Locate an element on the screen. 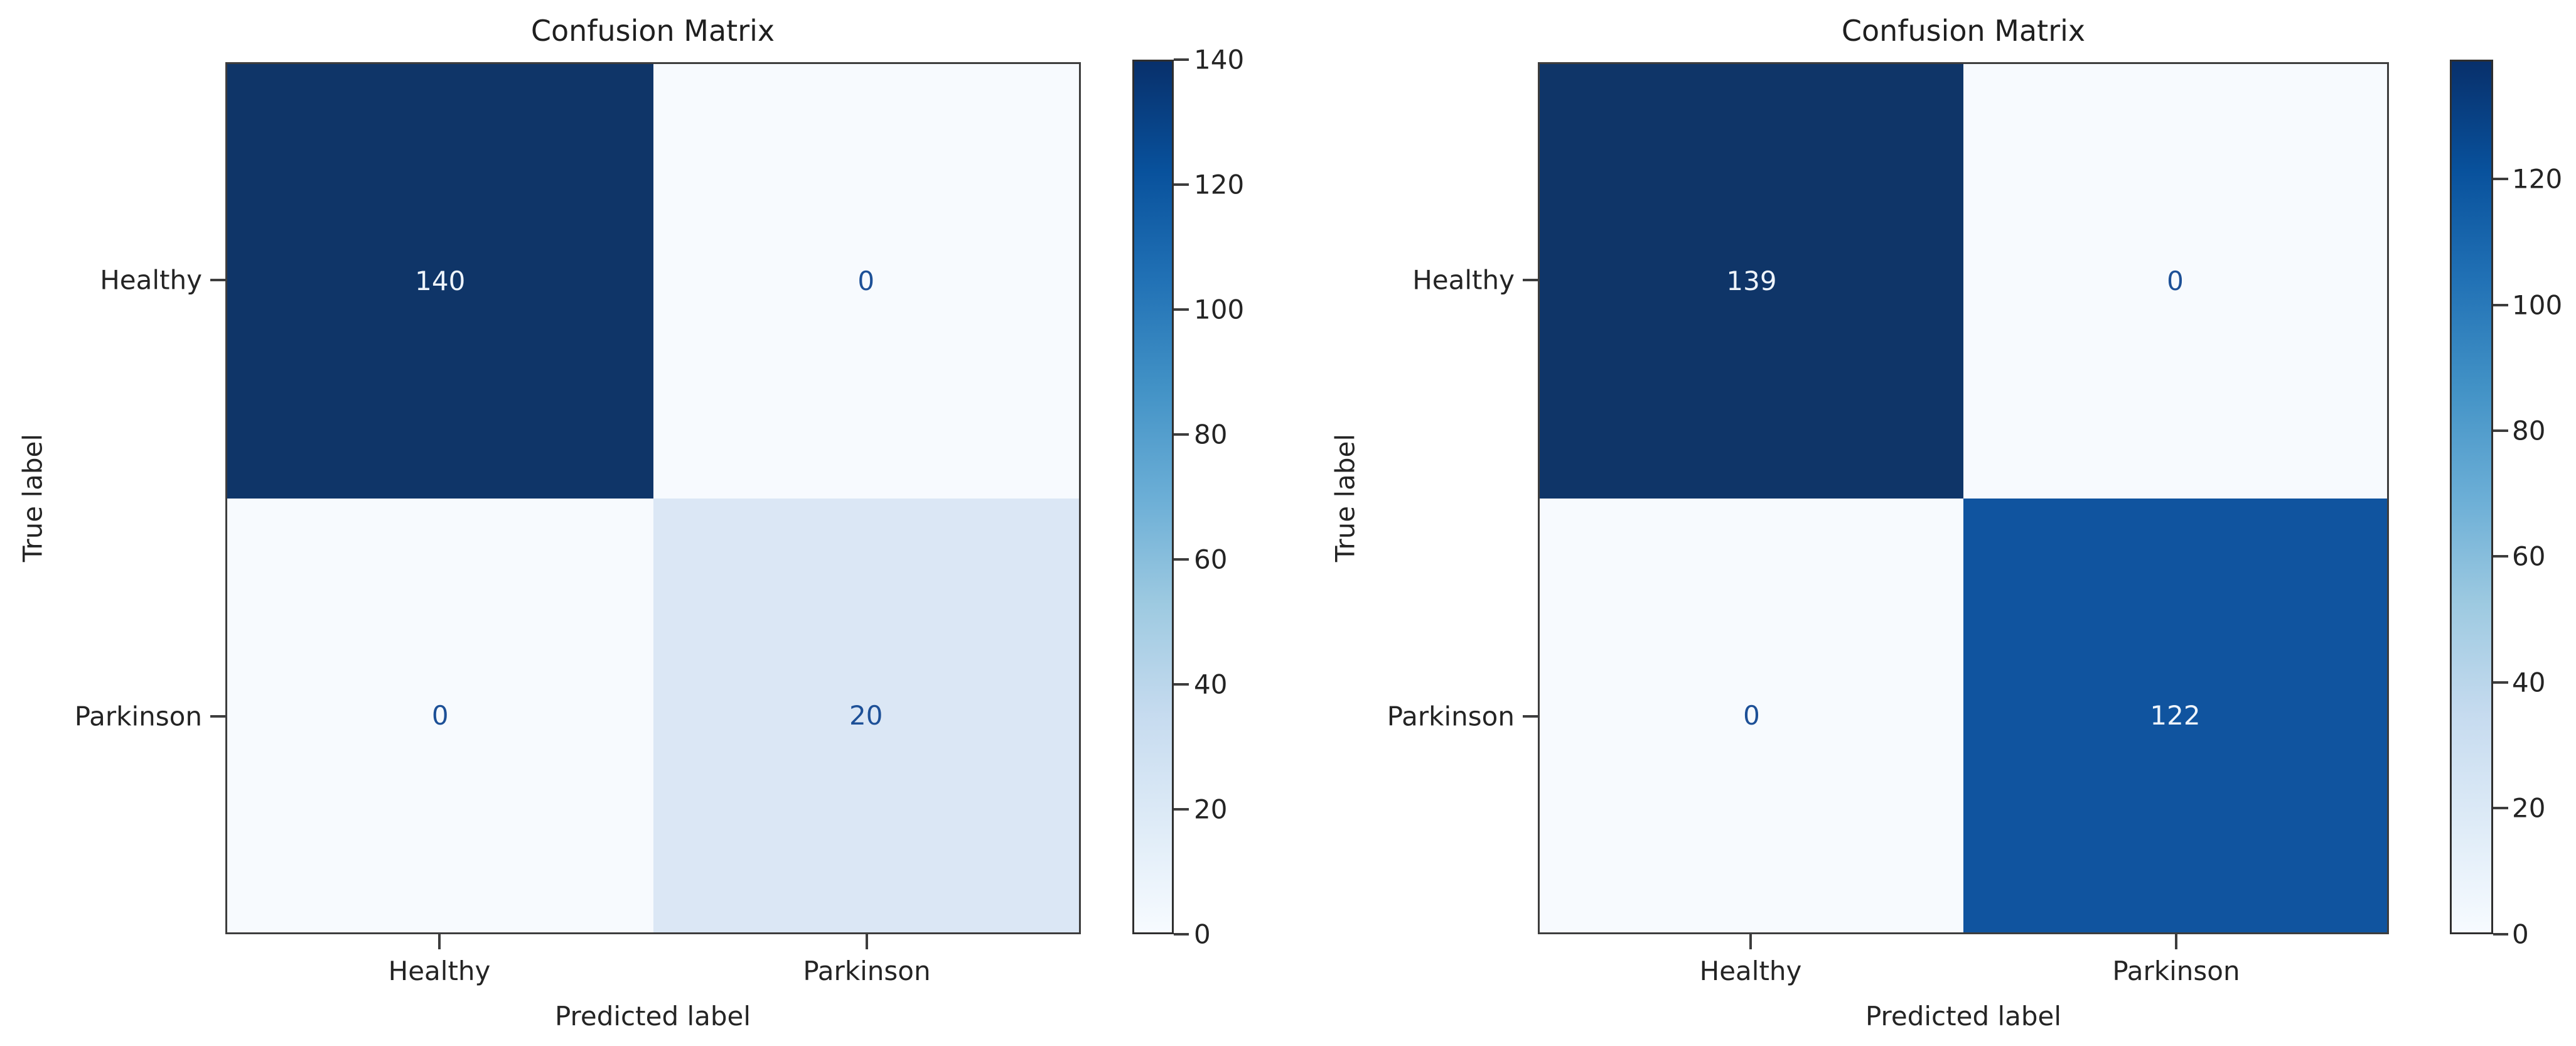 The image size is (2576, 1046). chart-b-cbar-label: 40 is located at coordinates (2529, 682).